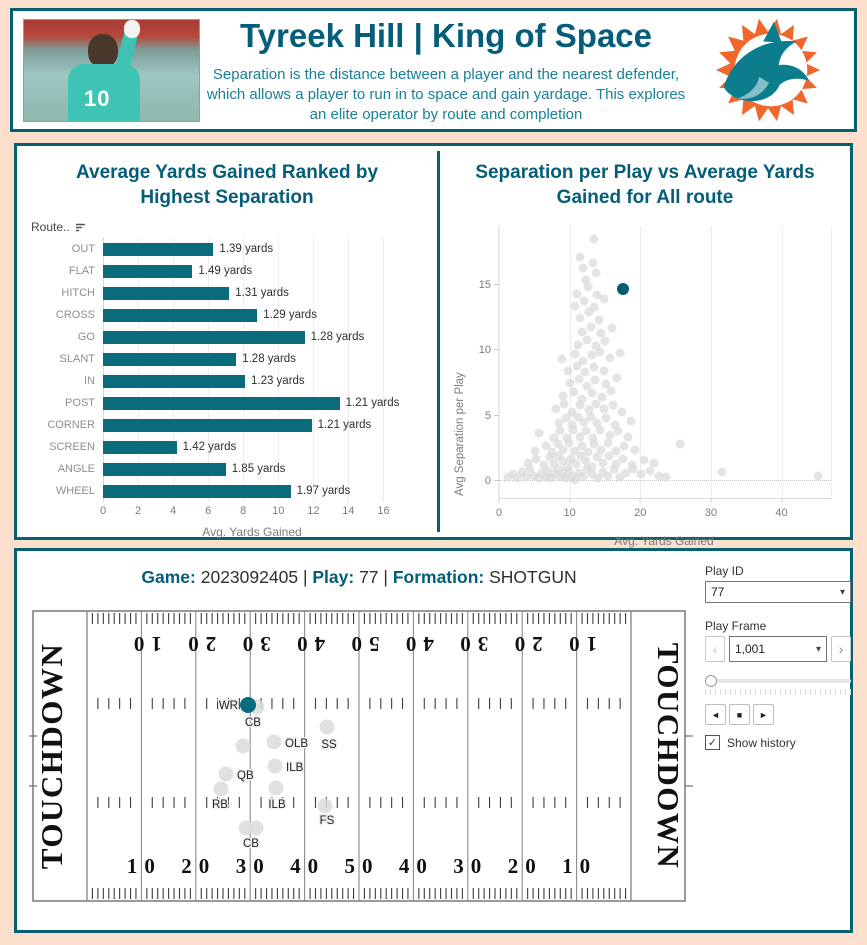 This screenshot has width=867, height=945. Describe the element at coordinates (715, 714) in the screenshot. I see `play-backward-button: ◄` at that location.